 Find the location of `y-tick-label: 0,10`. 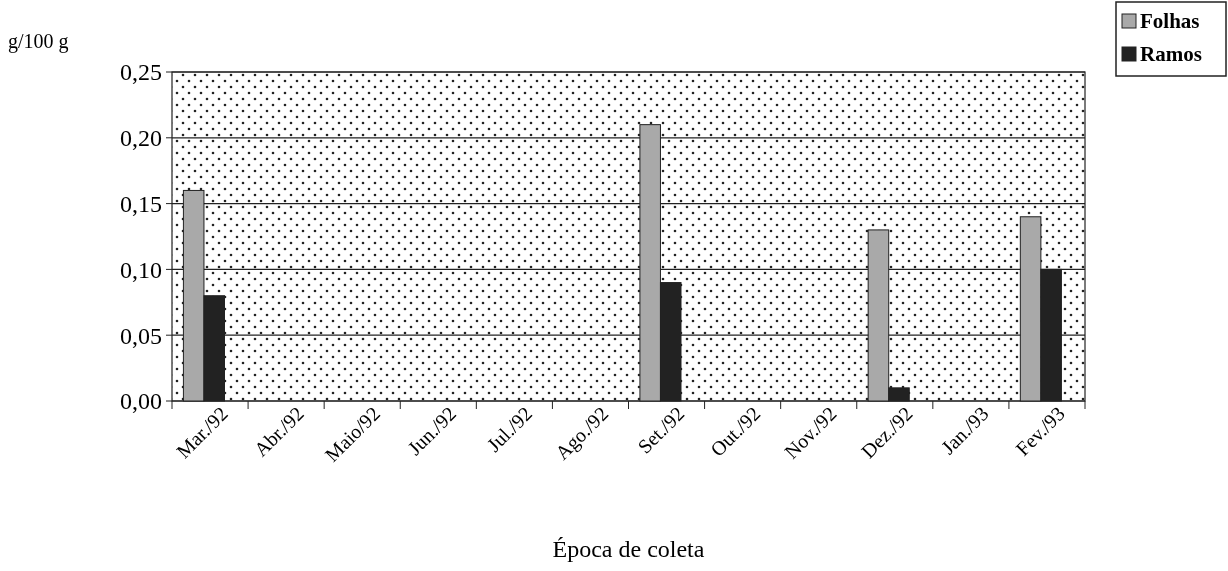

y-tick-label: 0,10 is located at coordinates (141, 269).